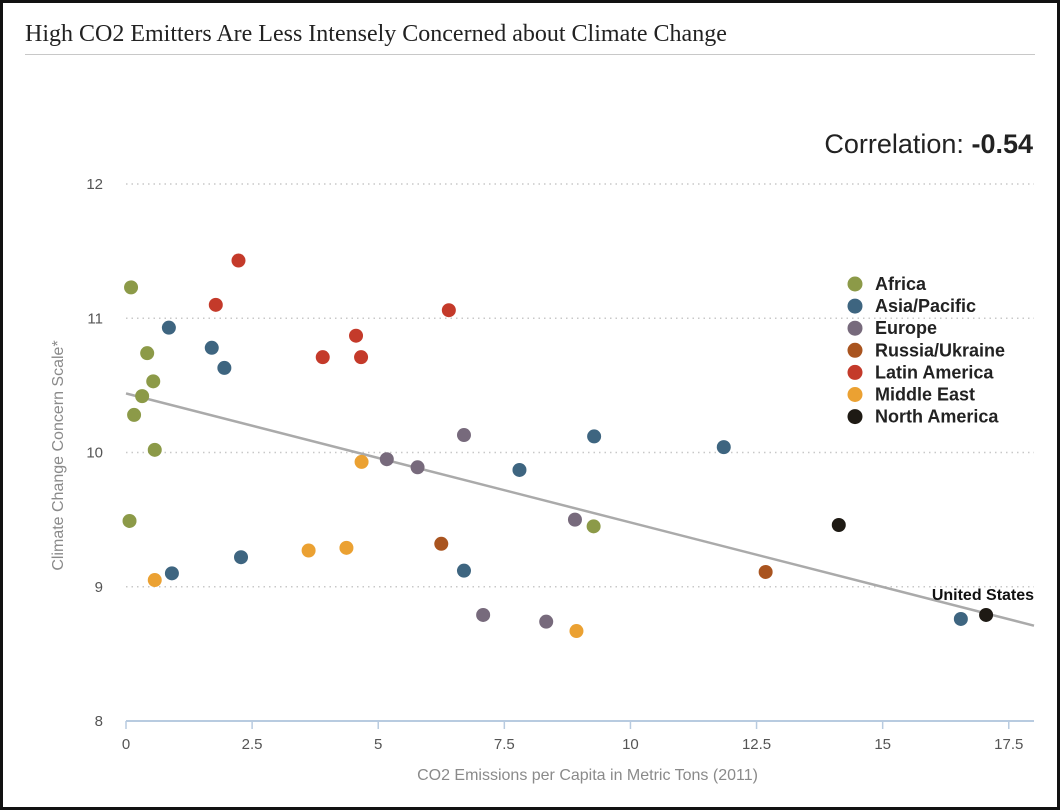 The height and width of the screenshot is (810, 1060). Describe the element at coordinates (901, 284) in the screenshot. I see `legend-label-africa: Africa` at that location.